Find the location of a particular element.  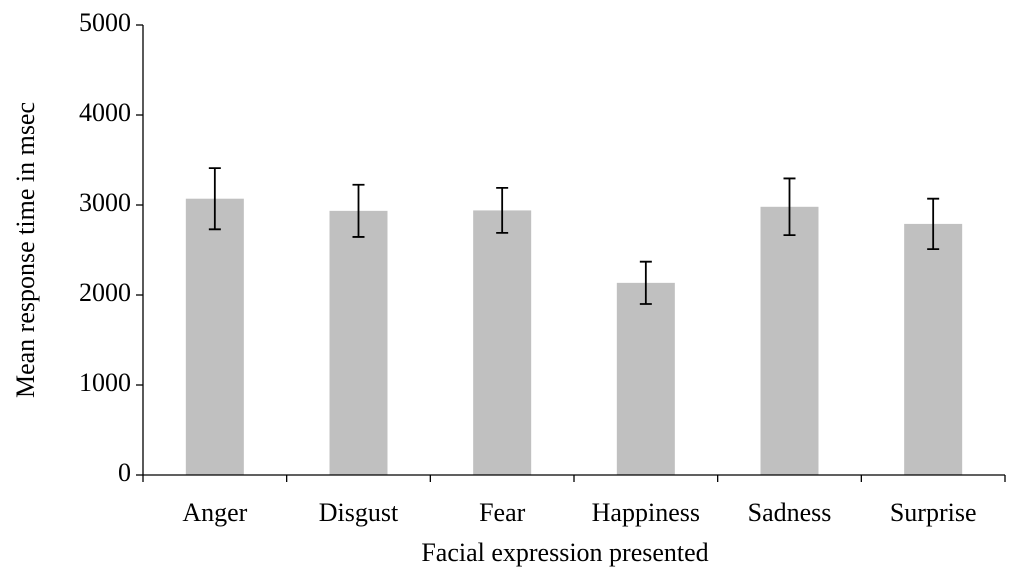

x-tick-label: Fear is located at coordinates (502, 512).